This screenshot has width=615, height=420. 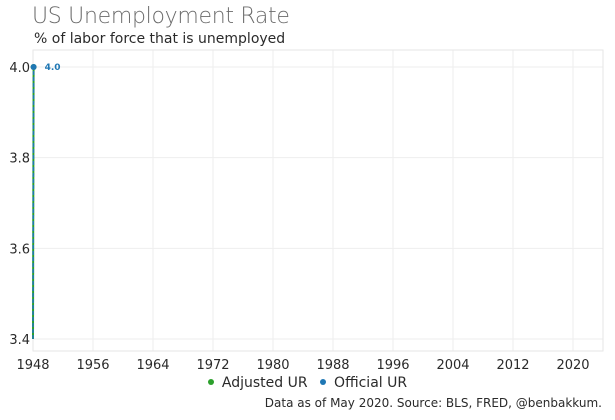 What do you see at coordinates (210, 382) in the screenshot?
I see `legend-swatch-adjusted` at bounding box center [210, 382].